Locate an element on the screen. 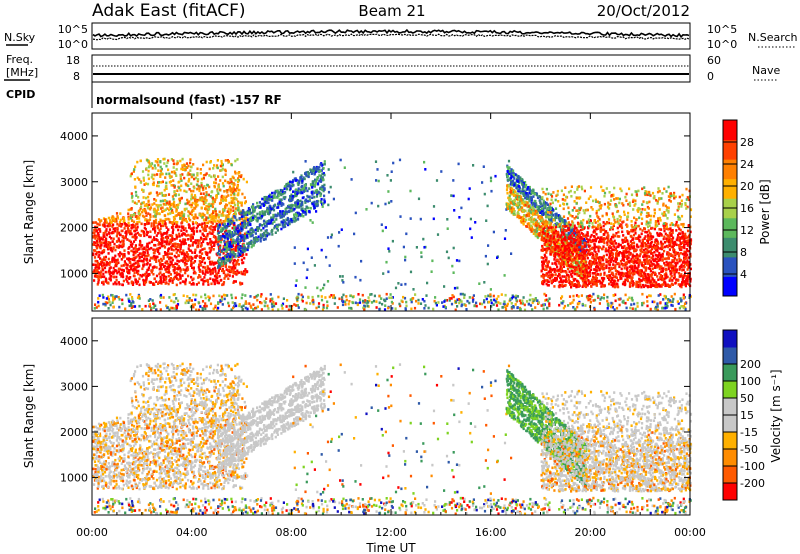 The width and height of the screenshot is (800, 554). noise-right-label: N.Search is located at coordinates (773, 37).